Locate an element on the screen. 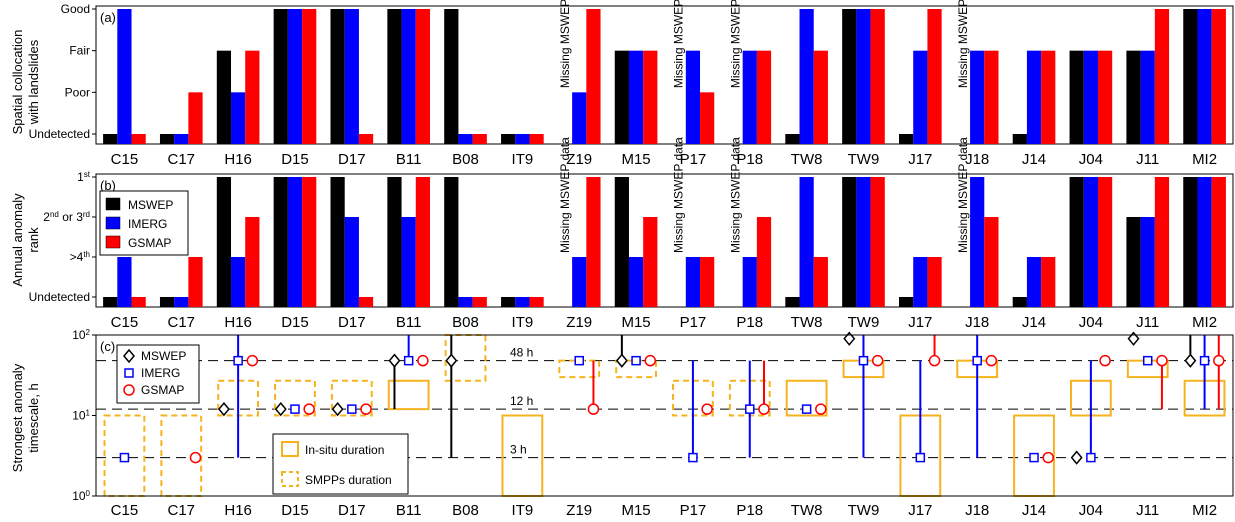  panel-a-label-mi2: MI2 is located at coordinates (1204, 159).